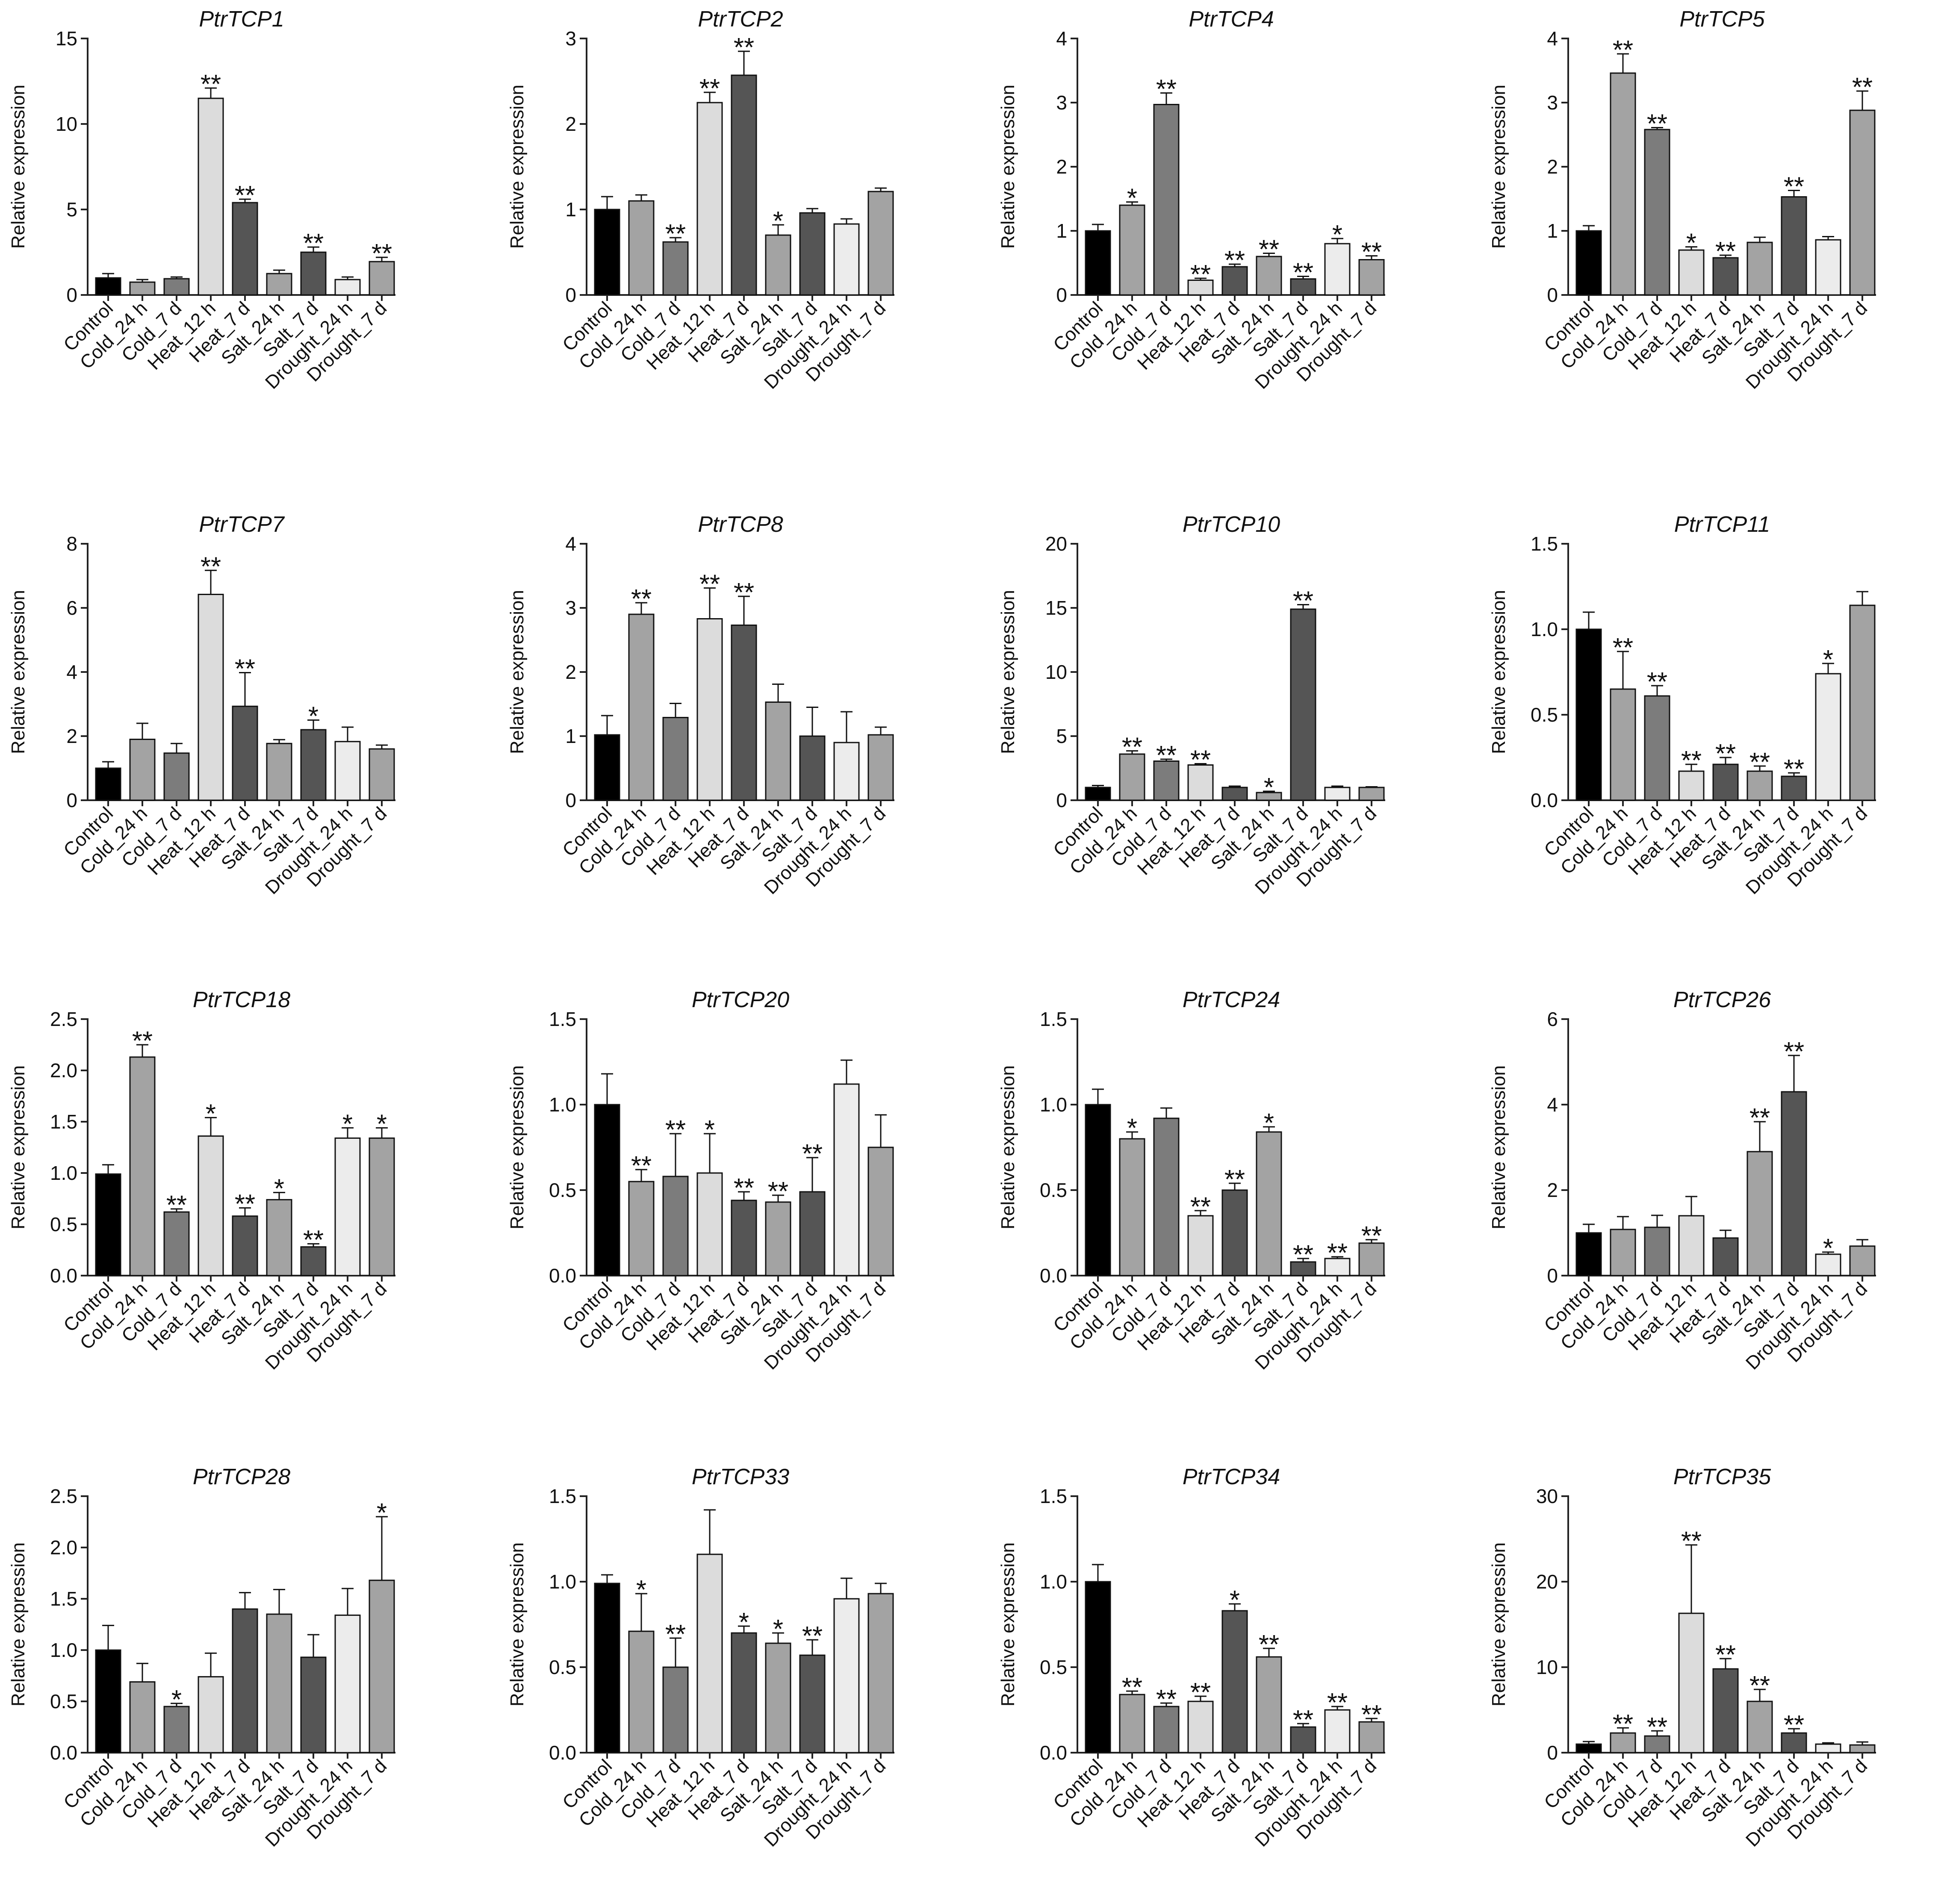 The image size is (1950, 1904). What do you see at coordinates (1552, 1190) in the screenshot?
I see `y-tick-label: 2` at bounding box center [1552, 1190].